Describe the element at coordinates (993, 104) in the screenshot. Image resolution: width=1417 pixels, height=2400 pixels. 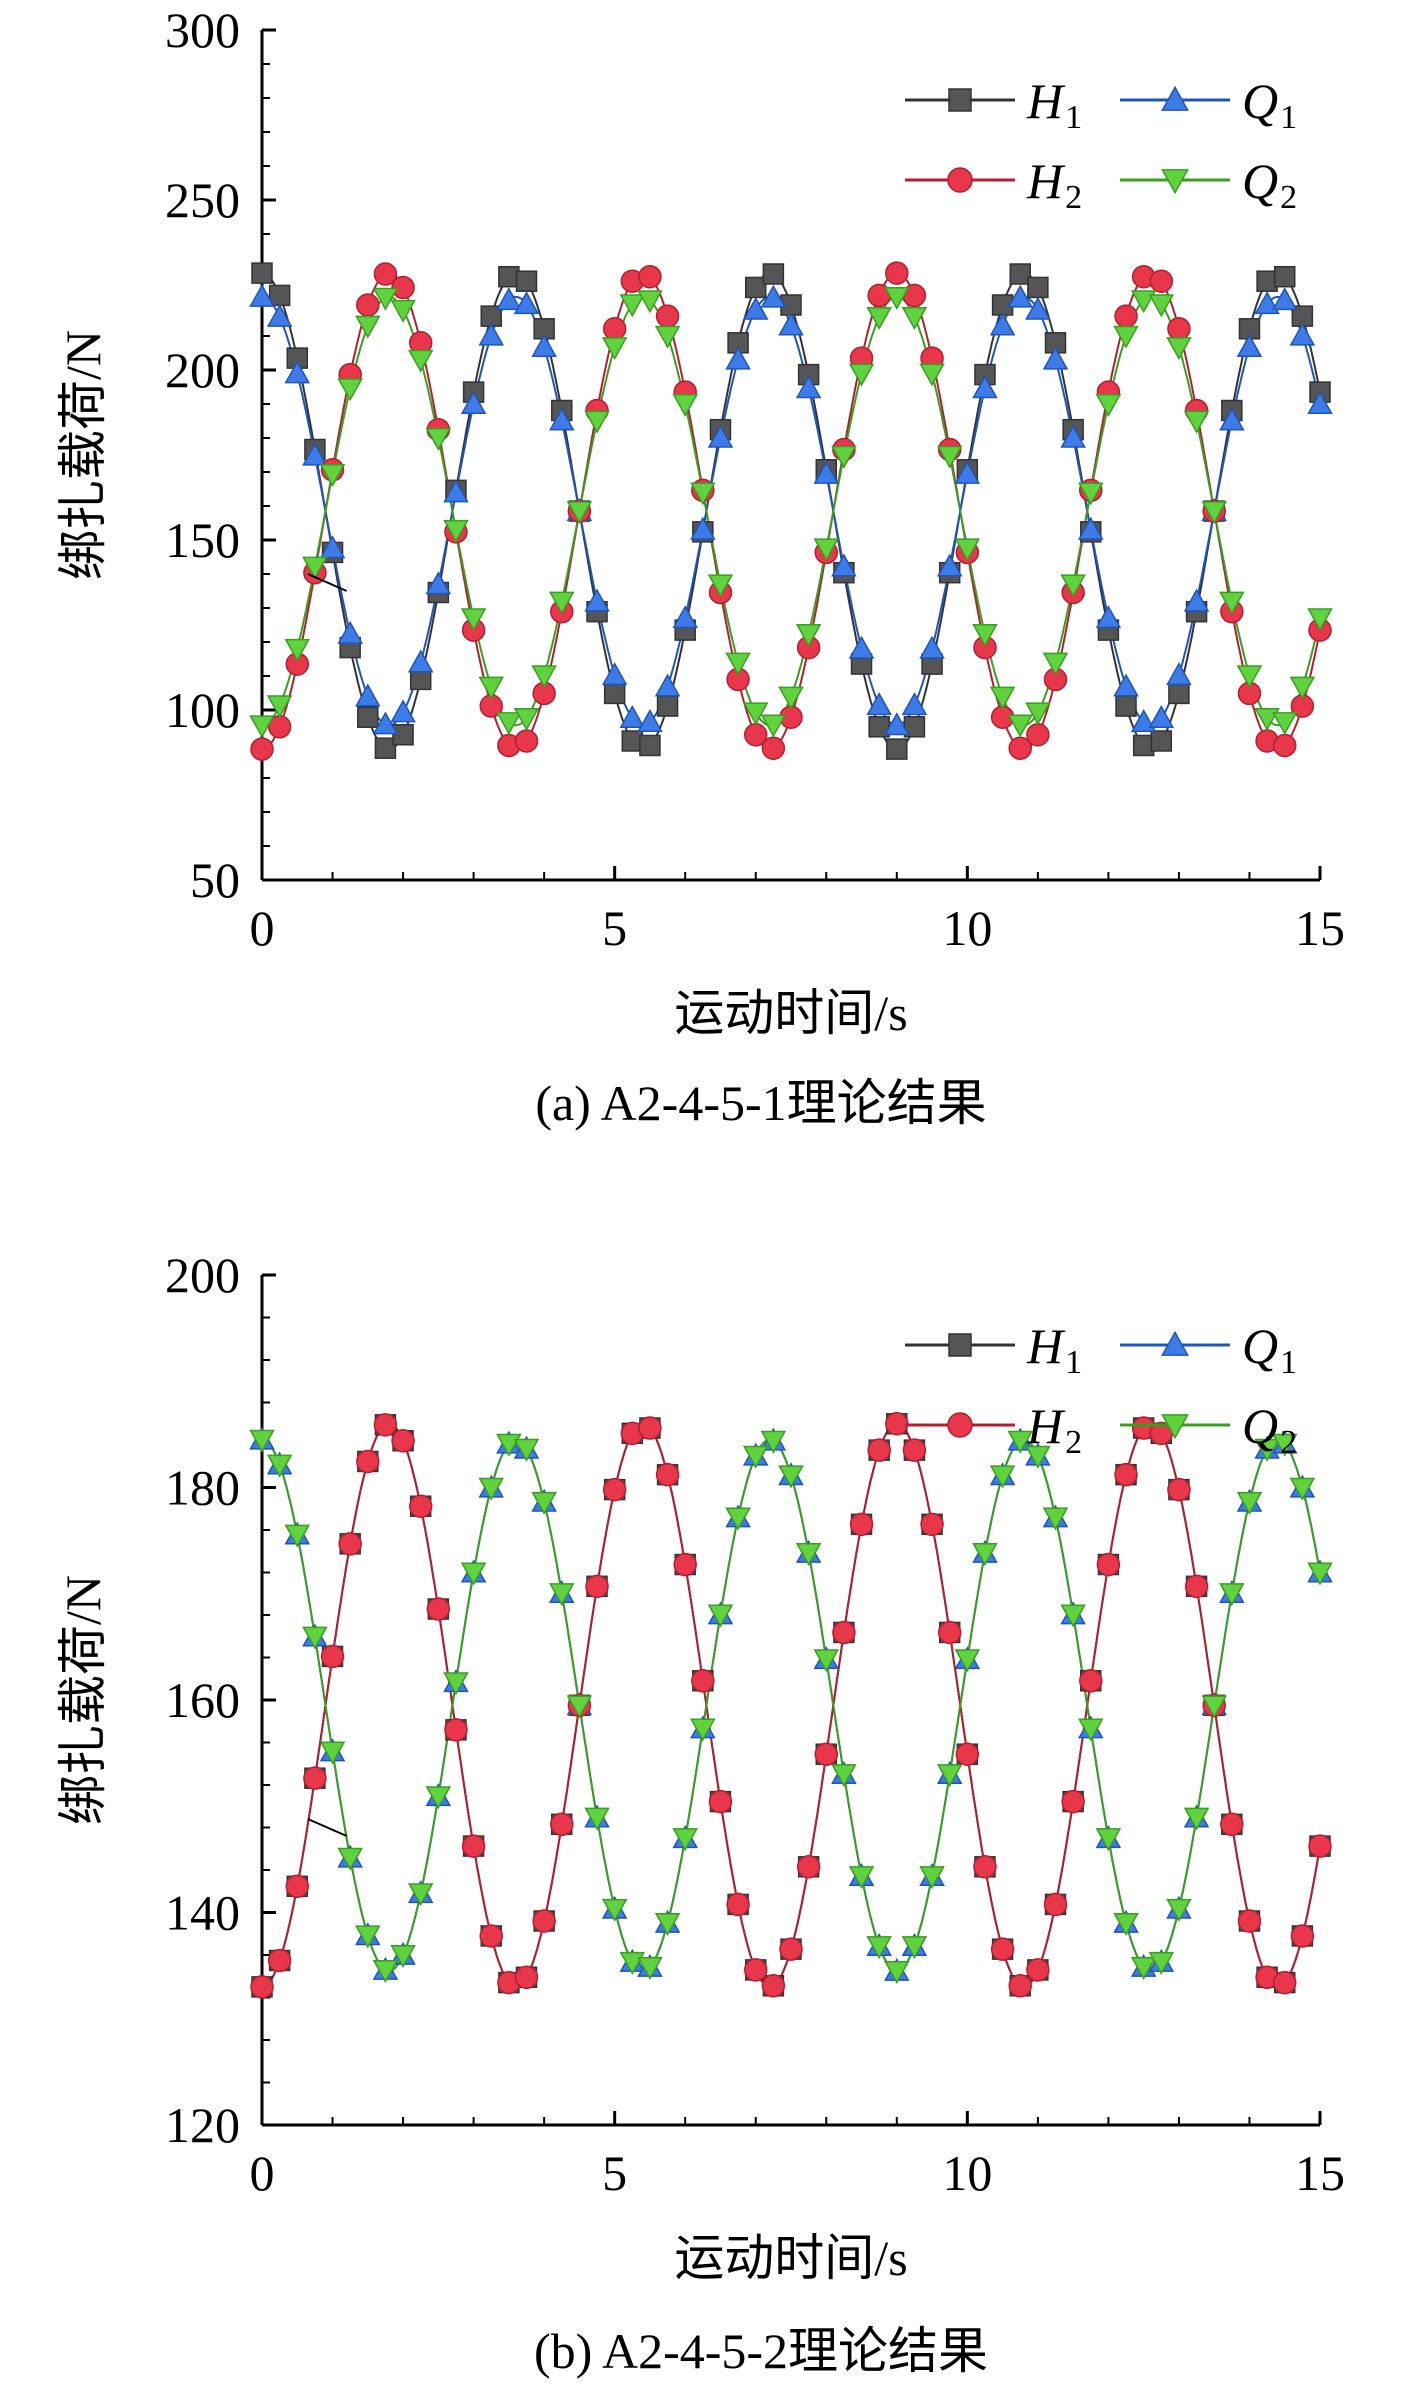
I see `legend-item-h1: H1` at that location.